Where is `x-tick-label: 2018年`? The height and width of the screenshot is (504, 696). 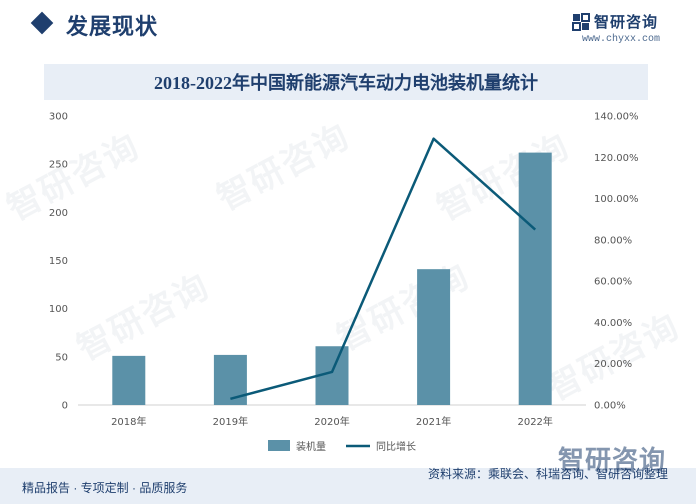
x-tick-label: 2018年 is located at coordinates (128, 421).